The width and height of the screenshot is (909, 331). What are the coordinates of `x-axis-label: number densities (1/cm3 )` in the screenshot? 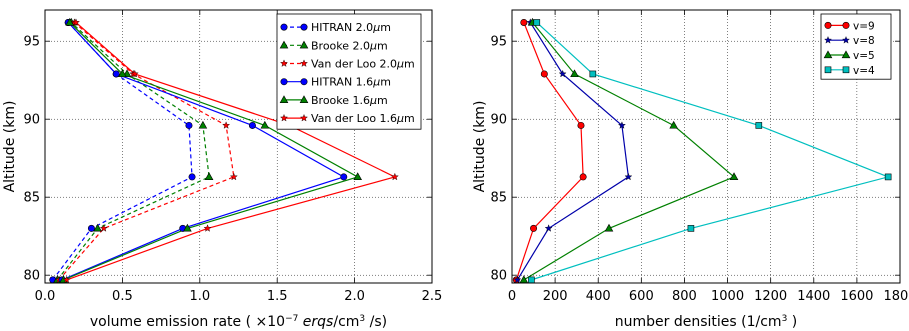 It's located at (706, 322).